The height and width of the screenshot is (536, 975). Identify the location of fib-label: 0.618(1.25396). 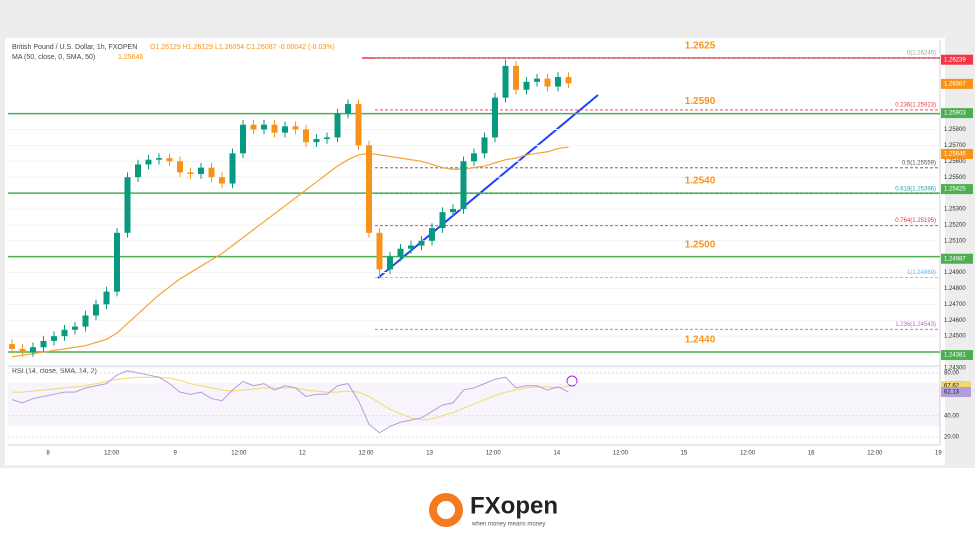
(915, 189).